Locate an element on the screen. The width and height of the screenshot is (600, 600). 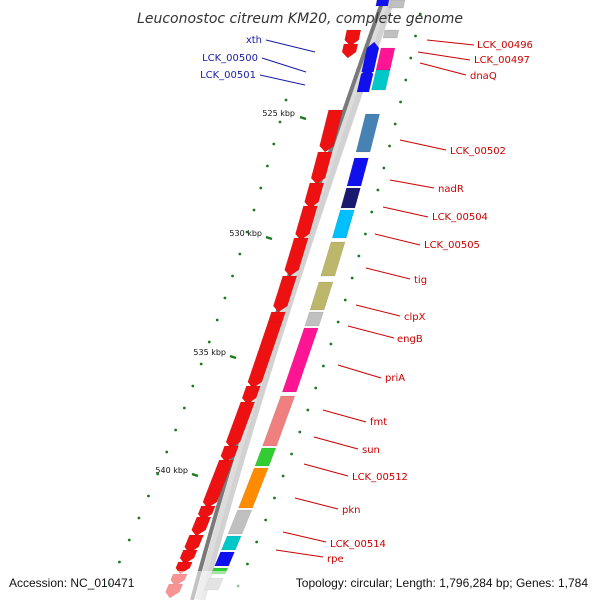
gene-label-fmt: fmt is located at coordinates (378, 422).